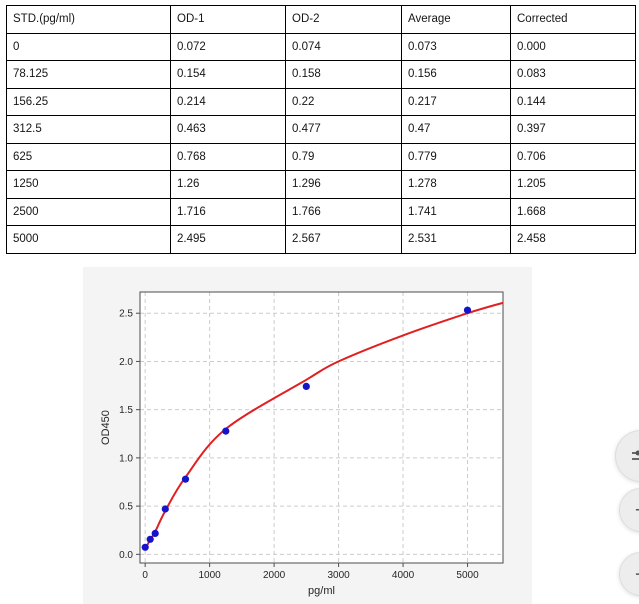 The image size is (639, 604). What do you see at coordinates (343, 211) in the screenshot?
I see `table-cell: 1.766` at bounding box center [343, 211].